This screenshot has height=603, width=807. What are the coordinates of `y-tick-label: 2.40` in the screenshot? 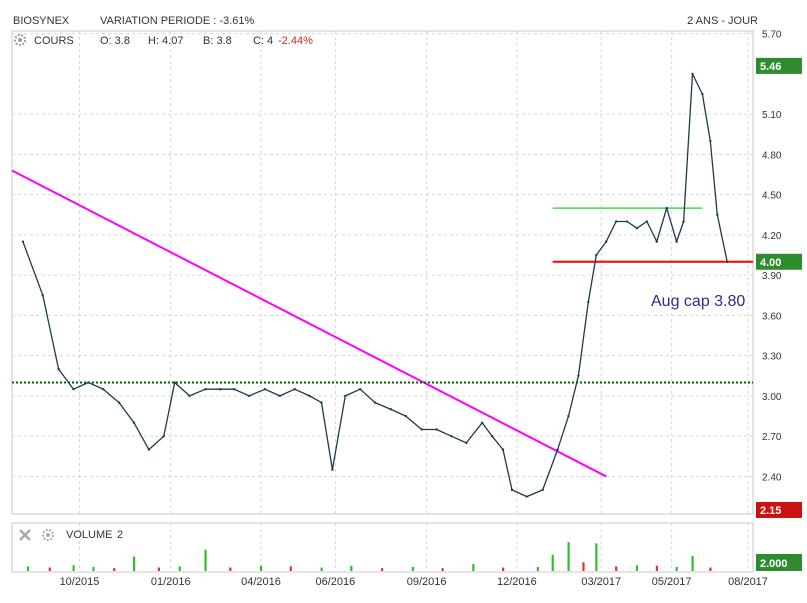 It's located at (772, 477).